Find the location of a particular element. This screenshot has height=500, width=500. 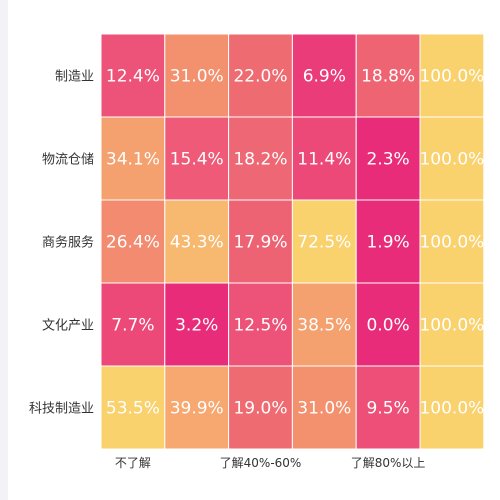

cell-value-label: 53.5% is located at coordinates (133, 409).